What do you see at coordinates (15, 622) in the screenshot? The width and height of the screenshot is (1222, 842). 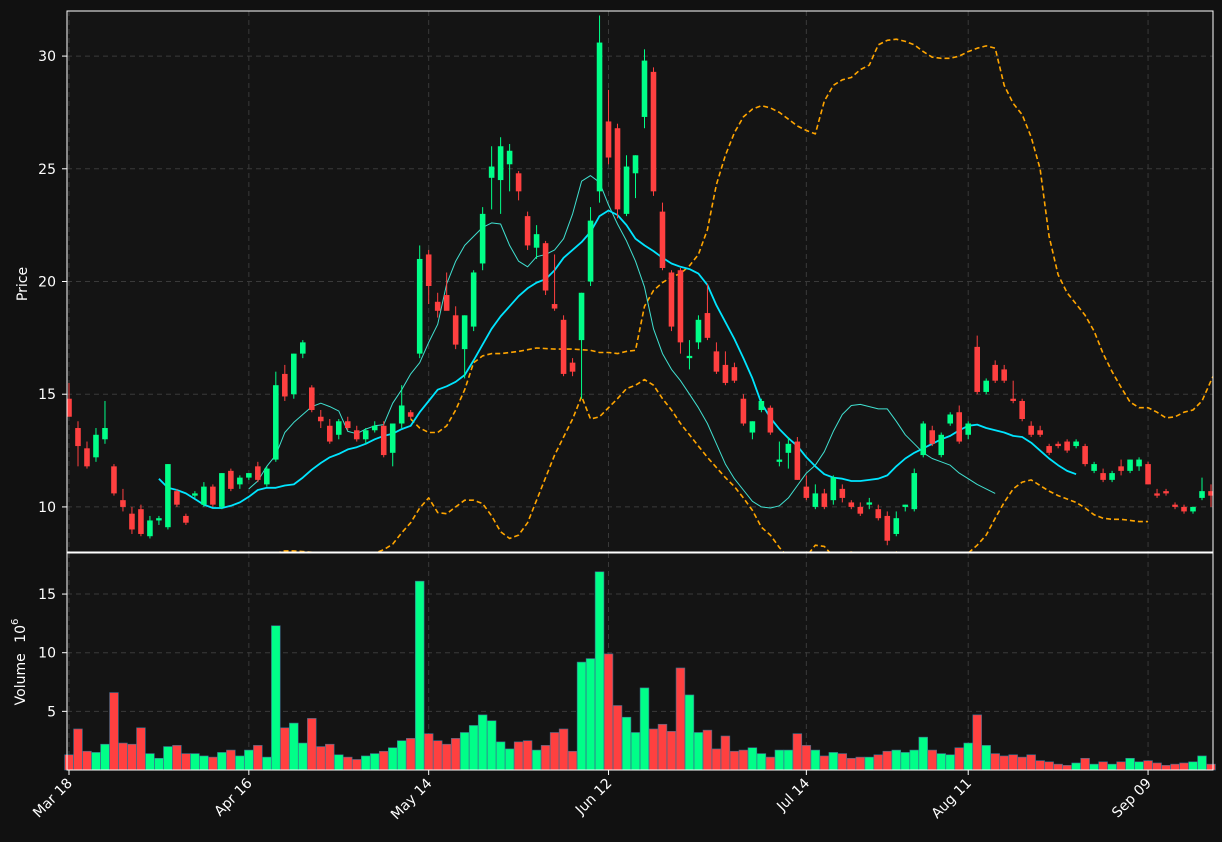 I see `volume-ylabel-exponent-power: 6` at bounding box center [15, 622].